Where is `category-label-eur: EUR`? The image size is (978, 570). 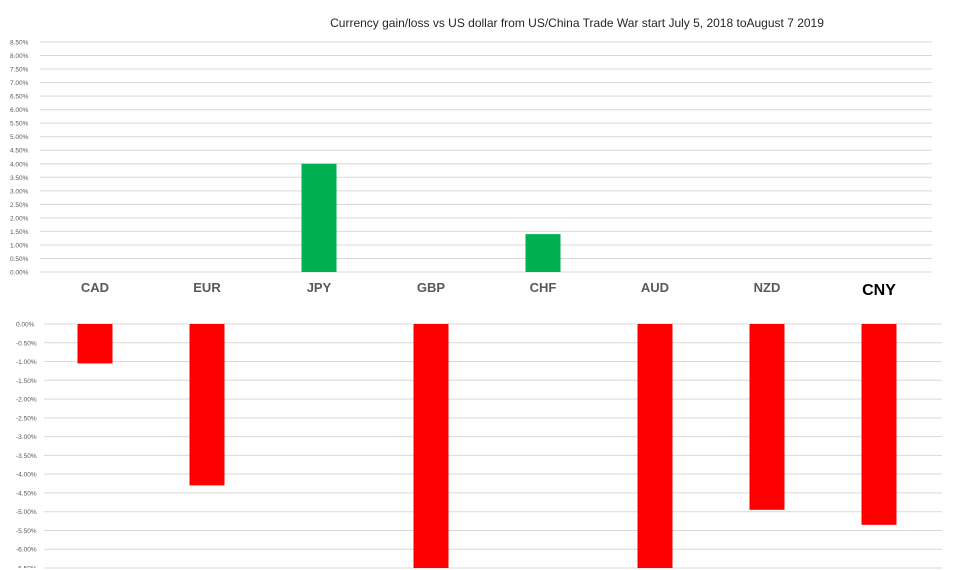 category-label-eur: EUR is located at coordinates (207, 287).